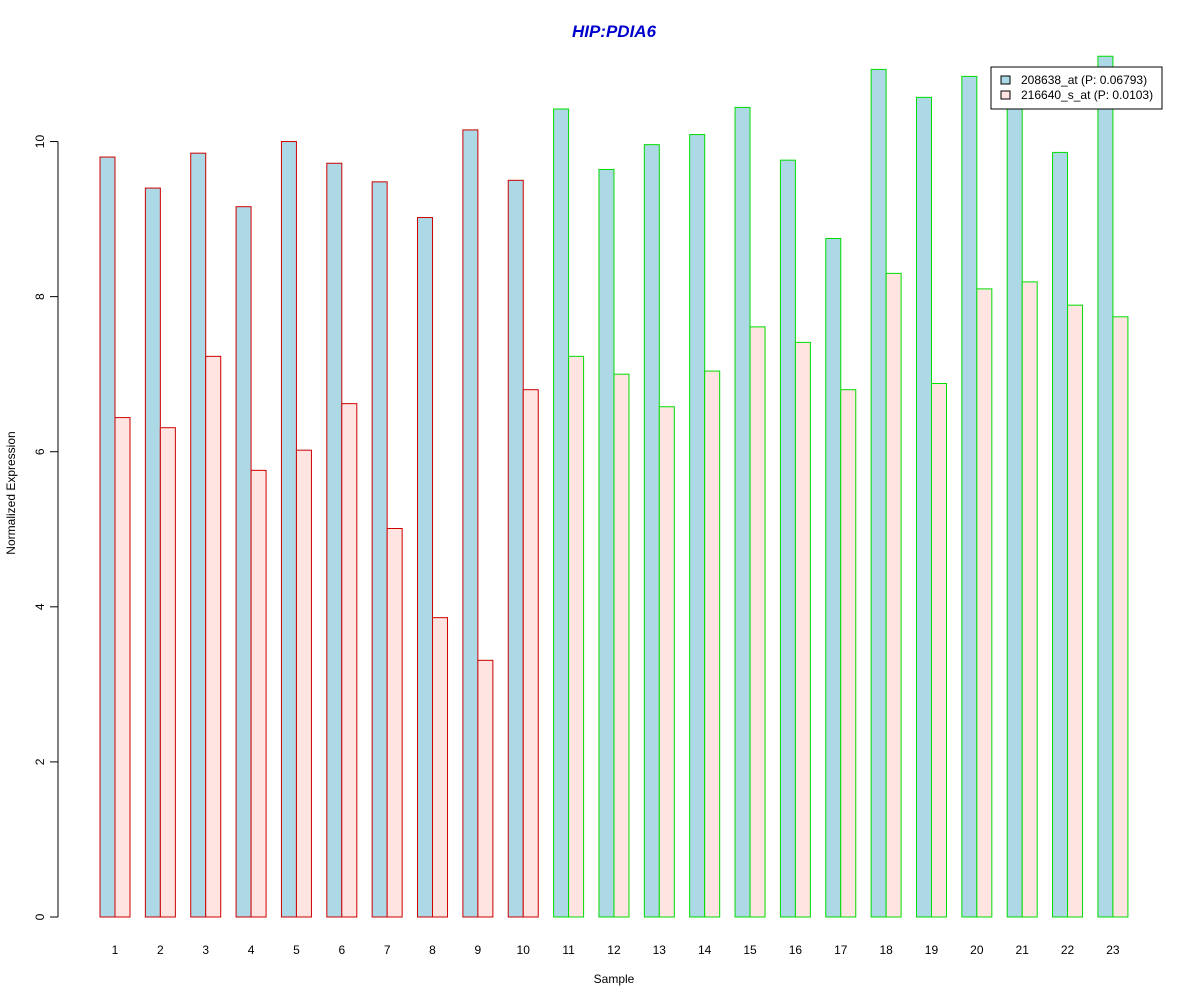 The image size is (1200, 1000). Describe the element at coordinates (1023, 950) in the screenshot. I see `x-tick-label: 21` at that location.